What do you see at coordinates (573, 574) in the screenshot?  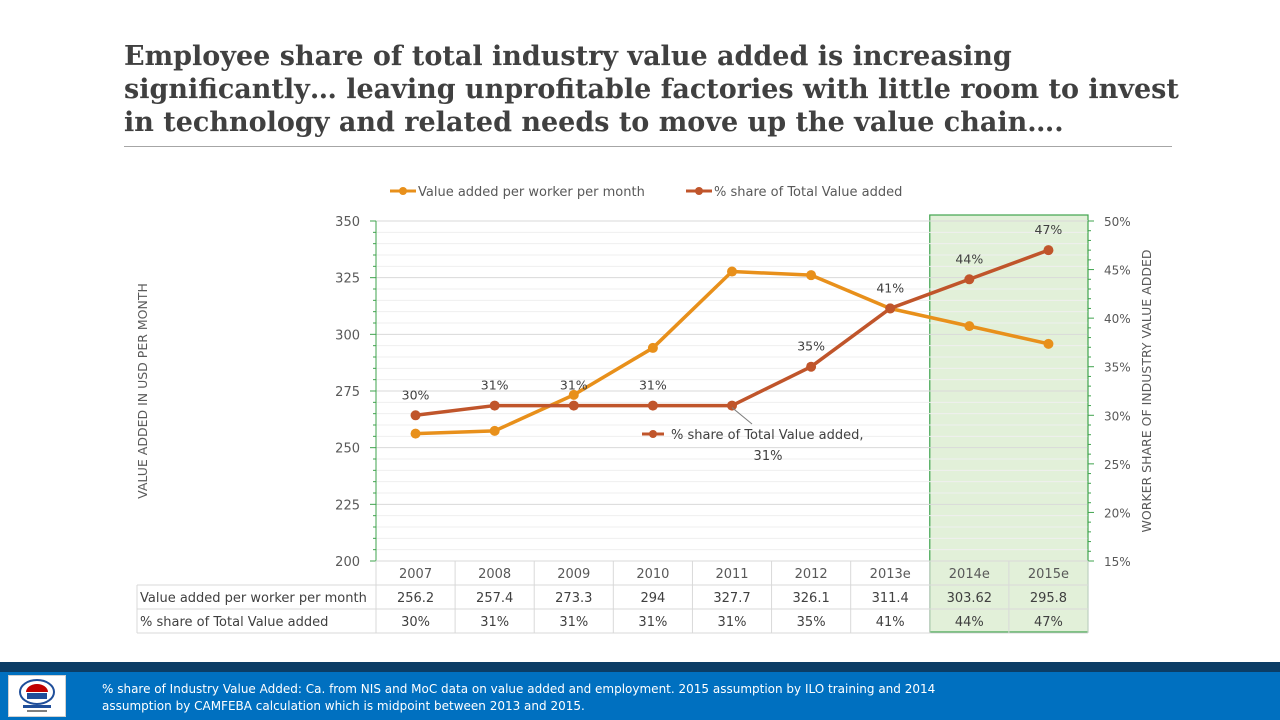 I see `x-axis-category-label: 2009` at bounding box center [573, 574].